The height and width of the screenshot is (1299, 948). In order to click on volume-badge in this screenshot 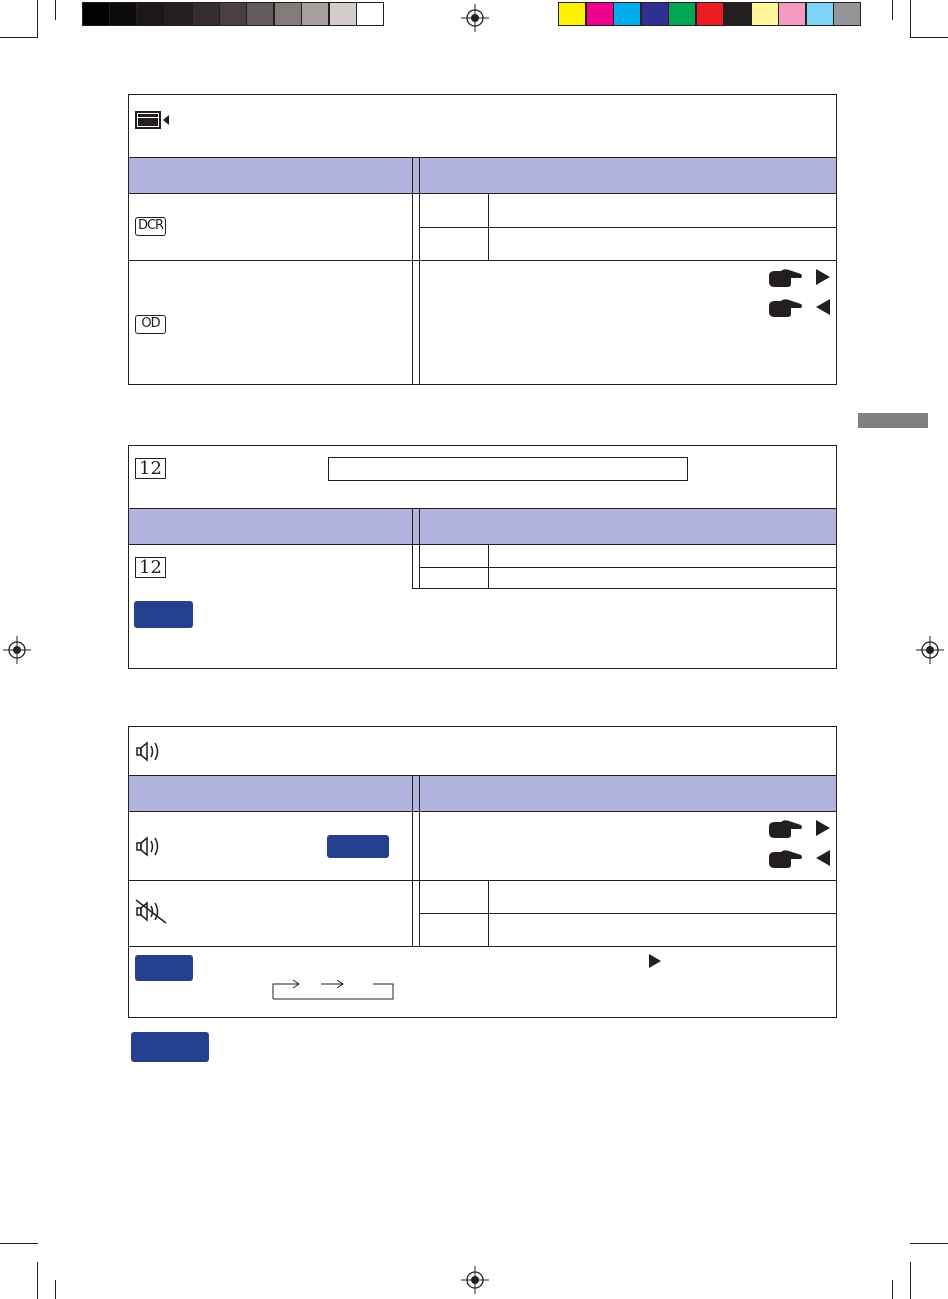, I will do `click(358, 846)`.